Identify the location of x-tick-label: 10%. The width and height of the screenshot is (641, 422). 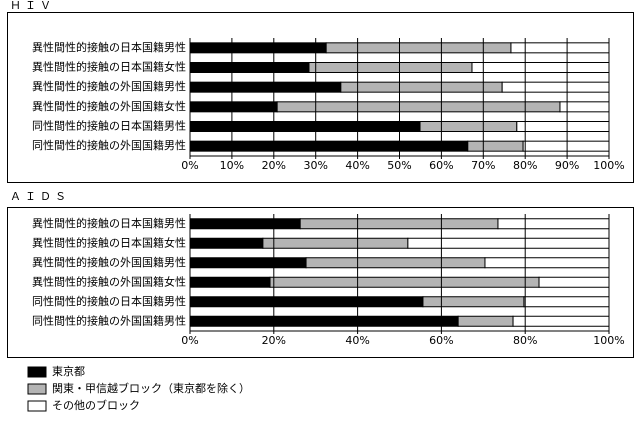
(232, 165).